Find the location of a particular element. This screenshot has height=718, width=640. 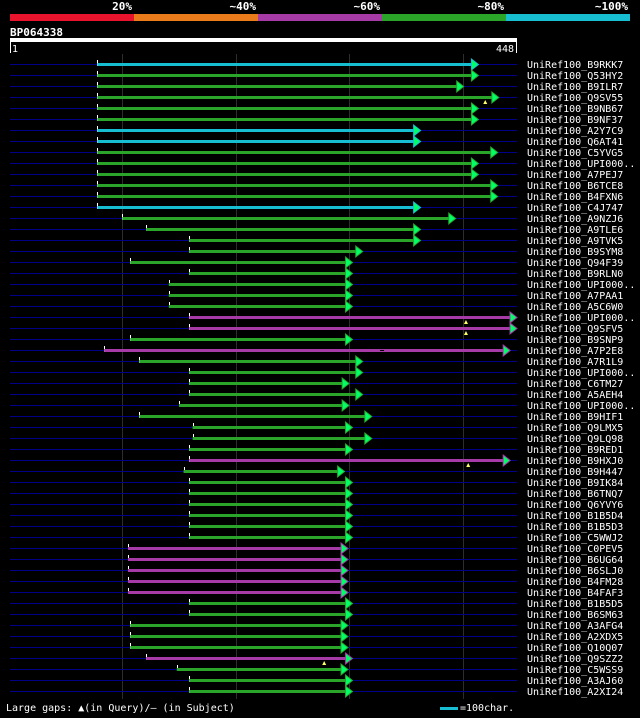

hit-row: UniRef100_B9SNP9 is located at coordinates (316, 339).